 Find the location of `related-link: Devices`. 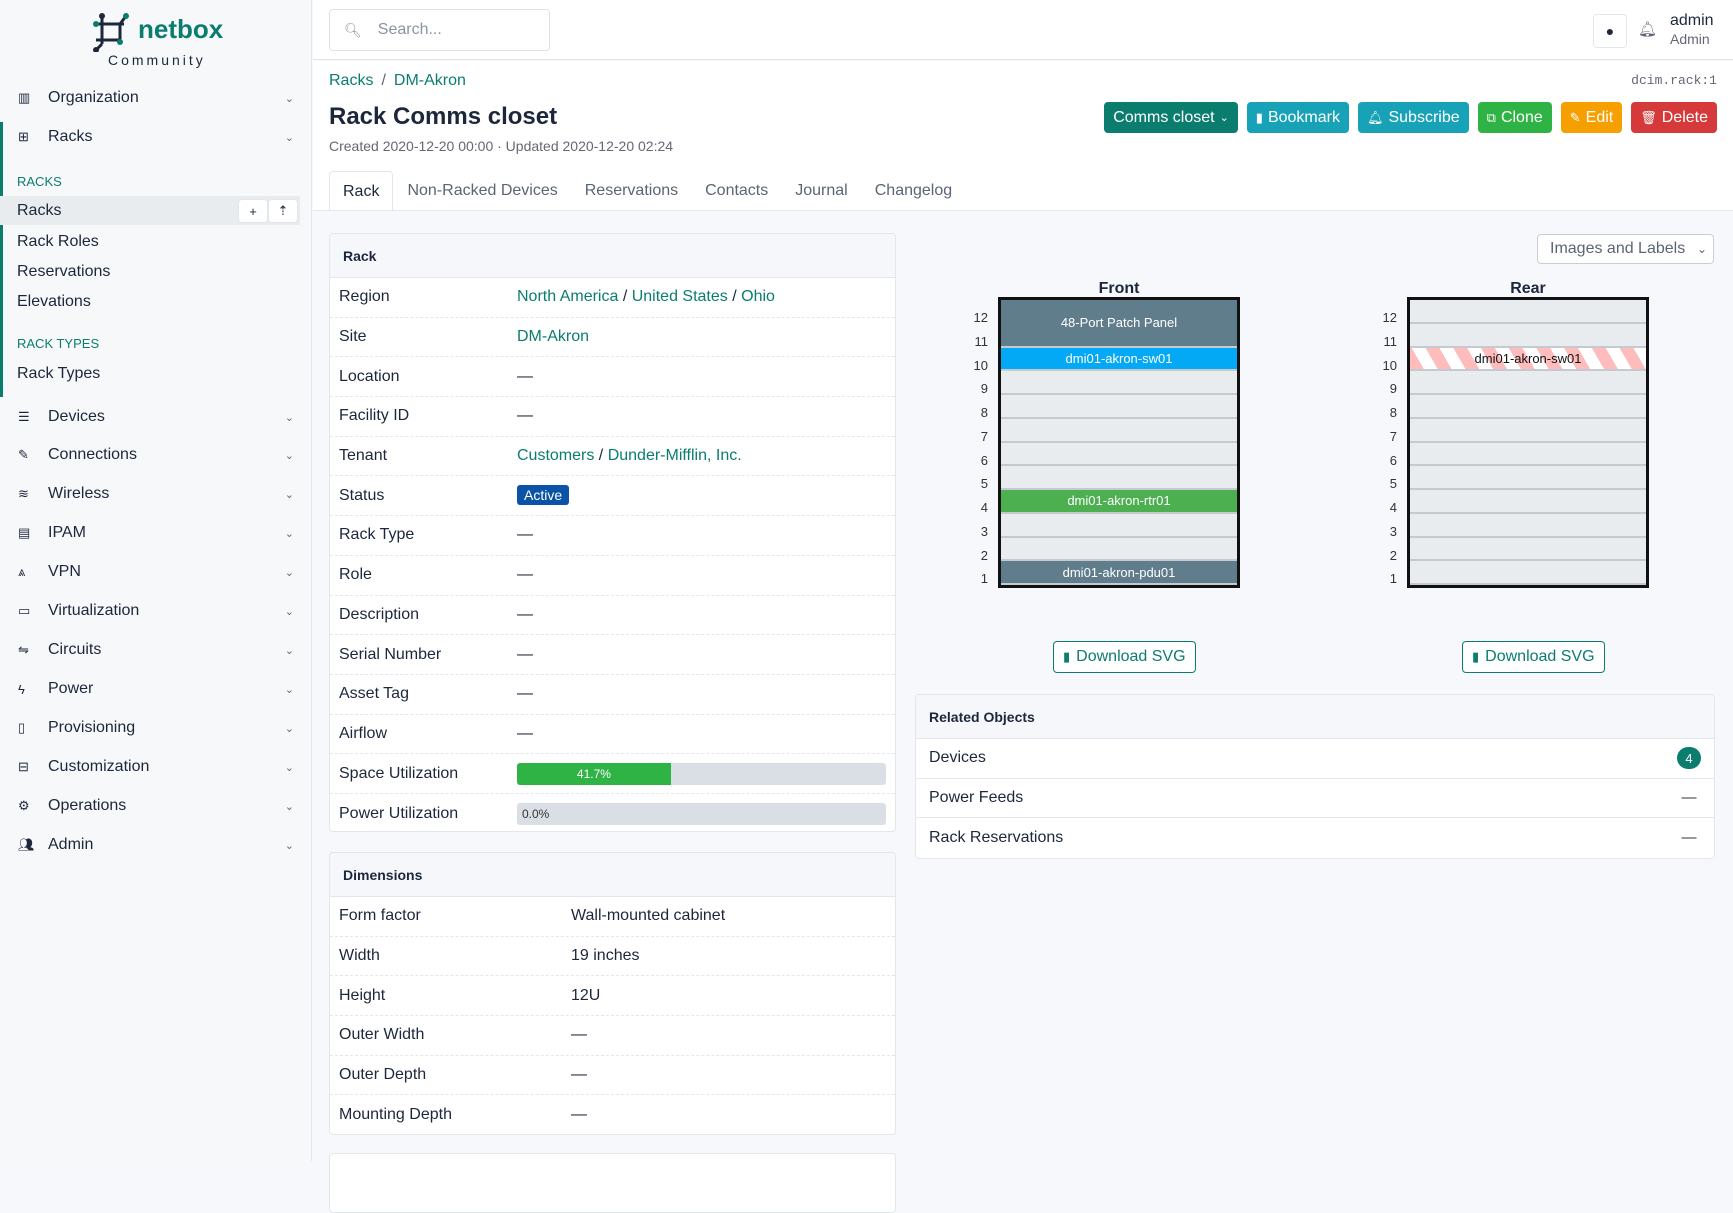

related-link: Devices is located at coordinates (957, 758).